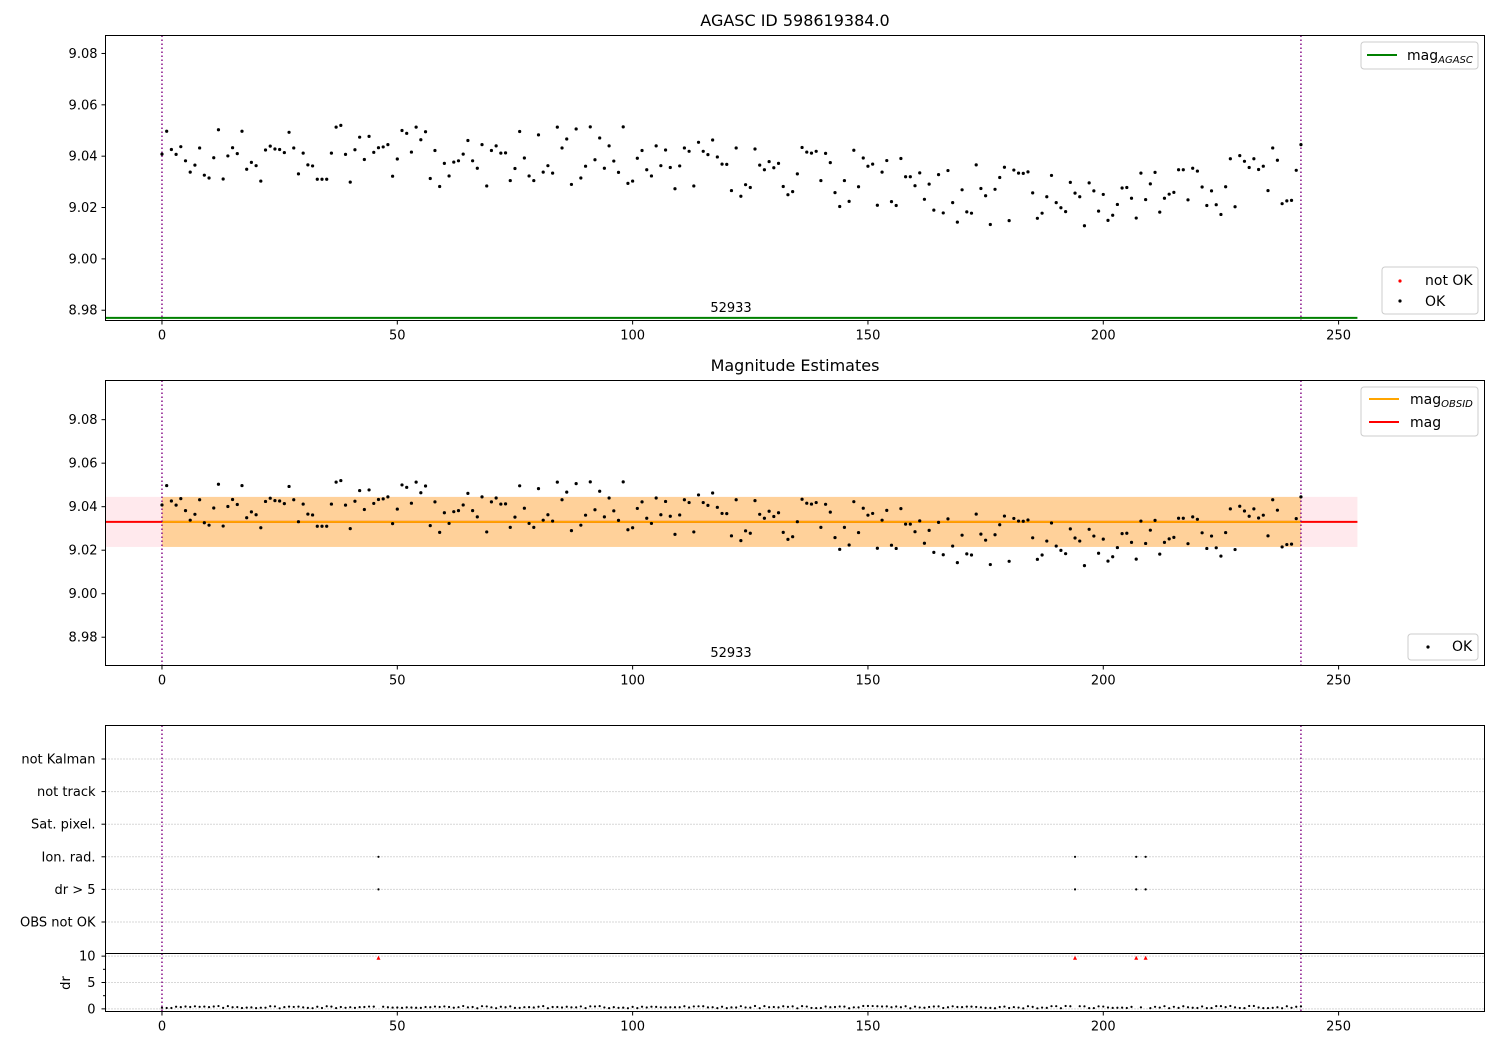 This screenshot has width=1500, height=1054. I want to click on x-tick-label: 250, so click(1338, 681).